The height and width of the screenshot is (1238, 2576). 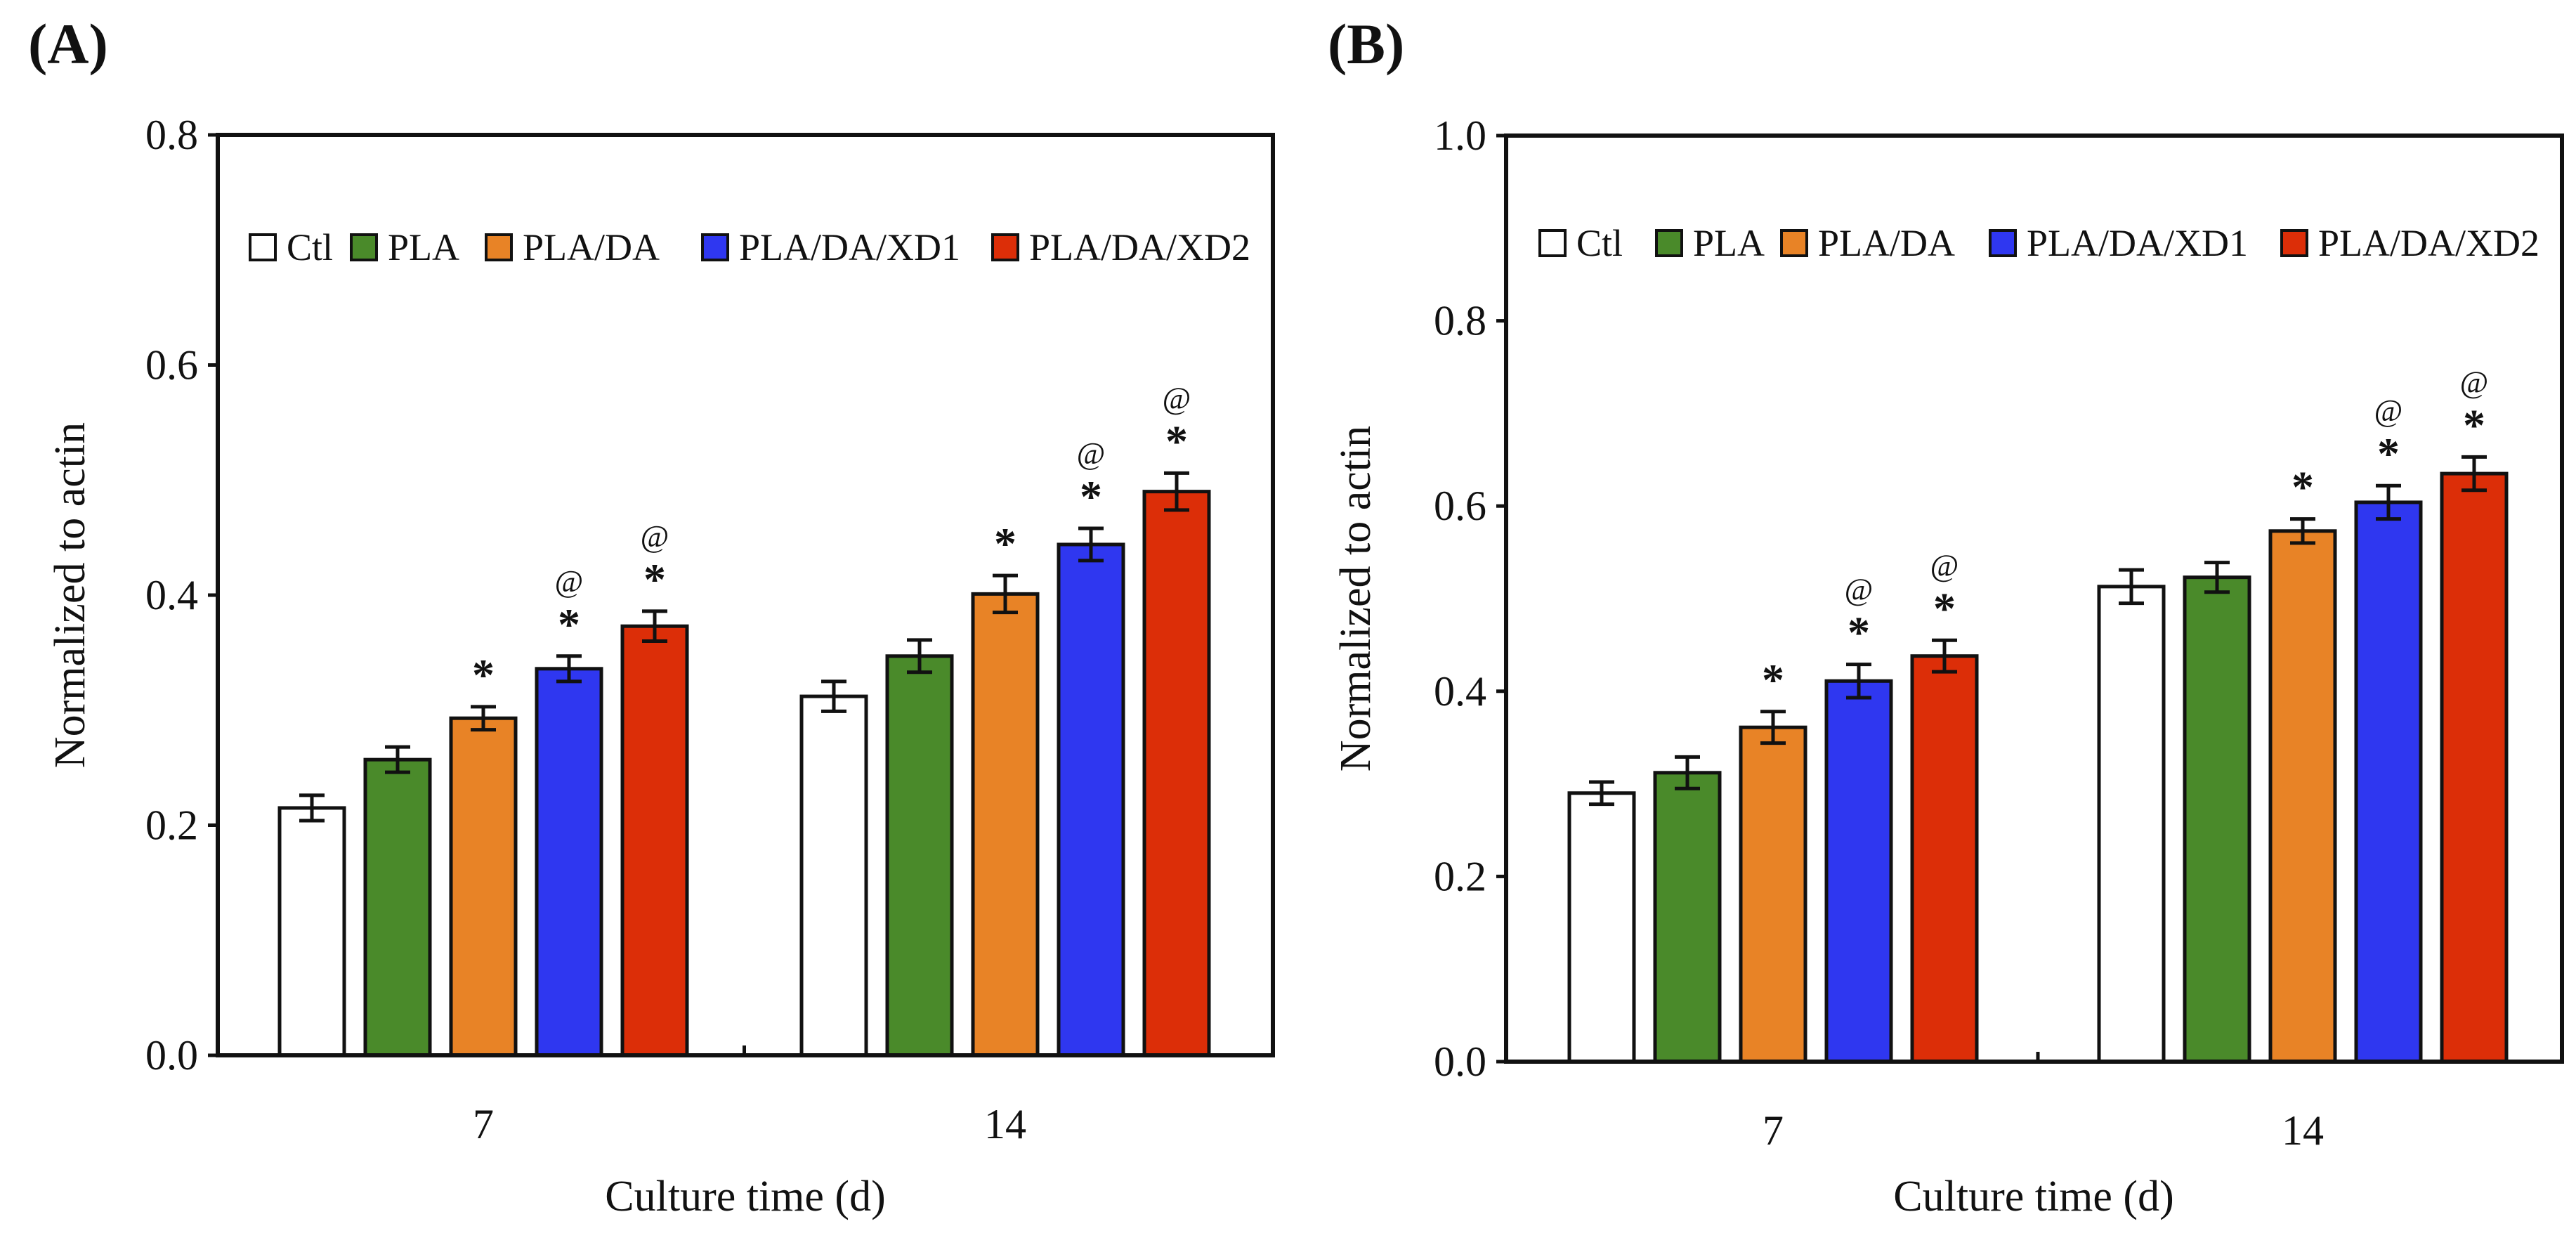 I want to click on y-axis-ticks: 0.0 0.2 0.4 0.6 0.8, so click(x=181, y=595).